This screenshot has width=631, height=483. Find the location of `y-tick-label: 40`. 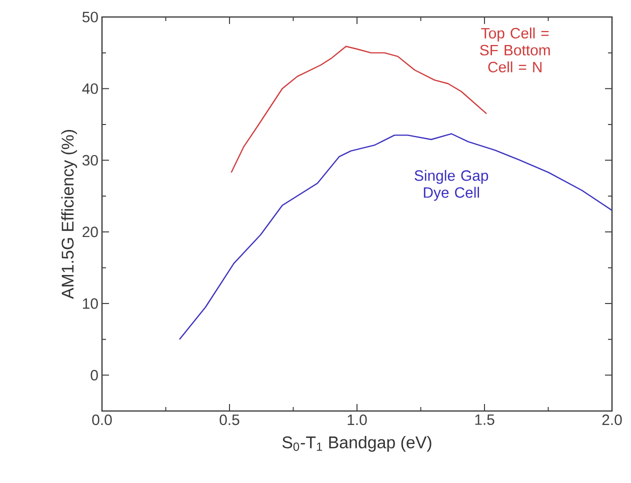

y-tick-label: 40 is located at coordinates (90, 88).